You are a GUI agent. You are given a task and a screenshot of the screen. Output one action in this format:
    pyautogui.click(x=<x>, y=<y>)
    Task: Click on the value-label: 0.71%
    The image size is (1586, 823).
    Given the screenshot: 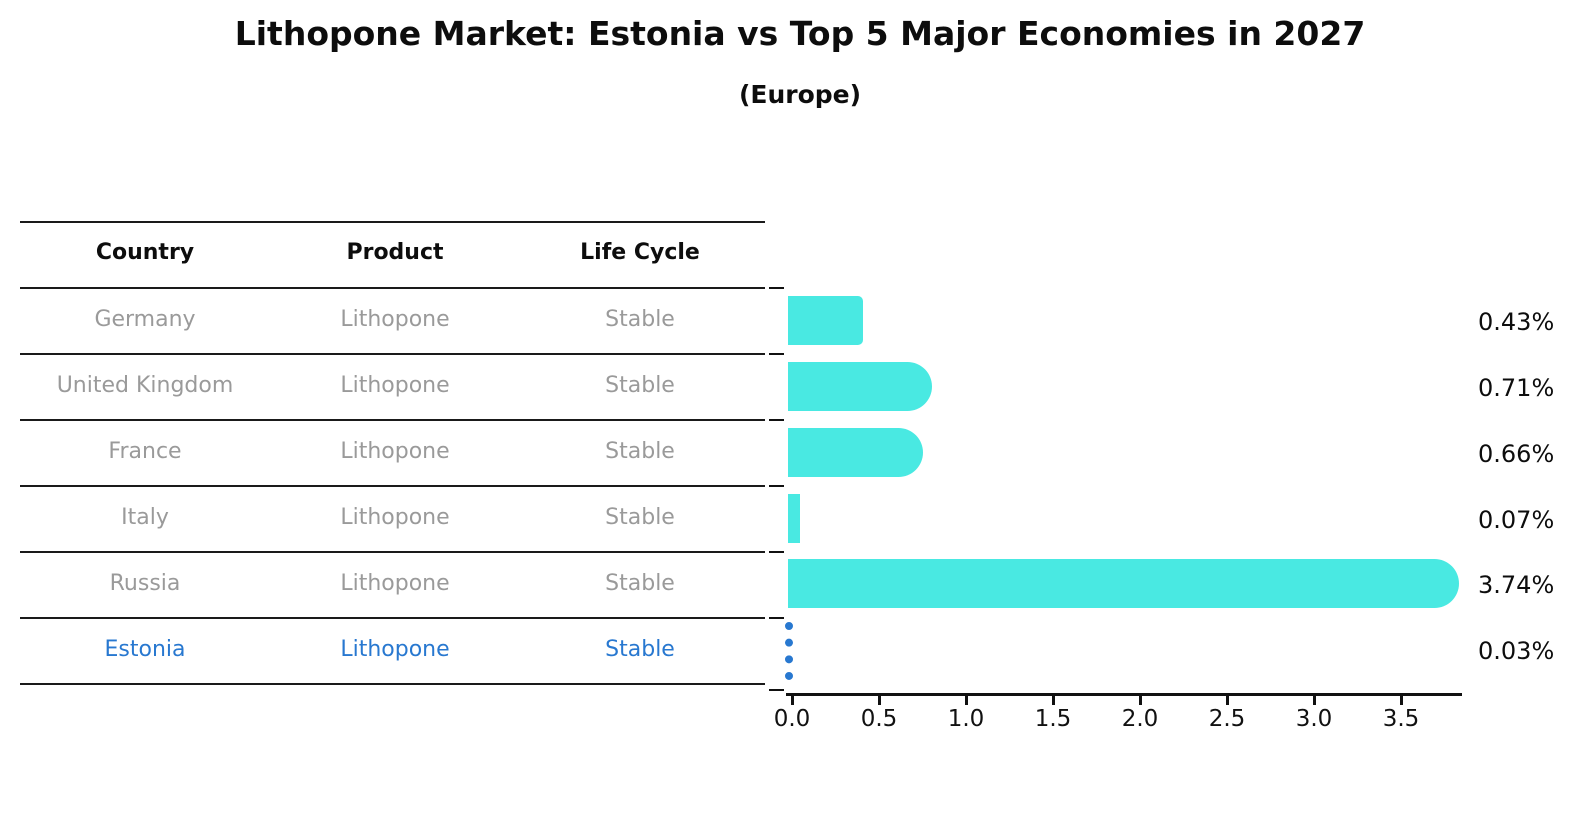 What is the action you would take?
    pyautogui.click(x=1516, y=388)
    